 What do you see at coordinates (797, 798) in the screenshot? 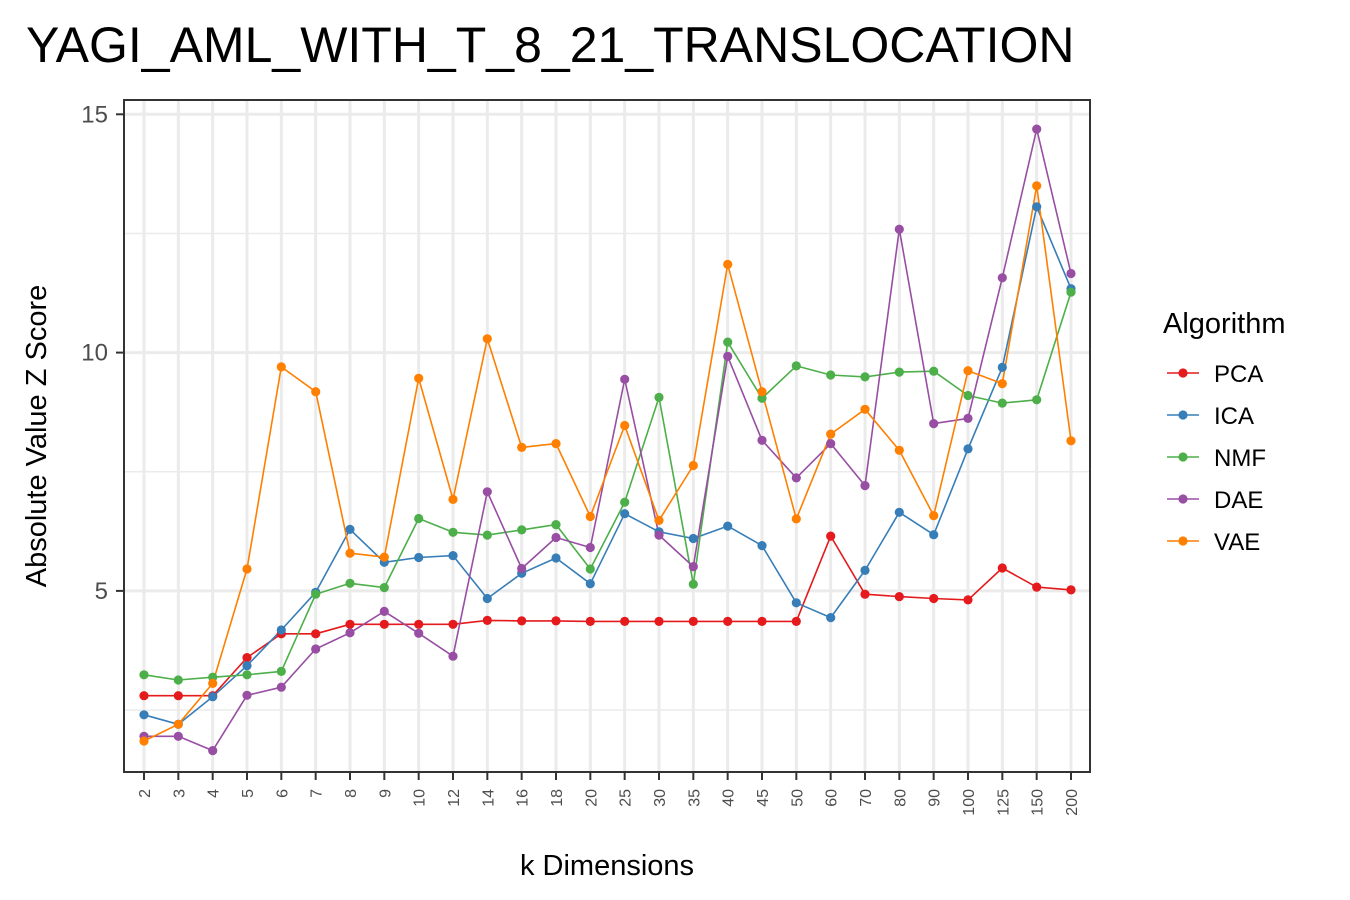
I see `x-tick-label: 50` at bounding box center [797, 798].